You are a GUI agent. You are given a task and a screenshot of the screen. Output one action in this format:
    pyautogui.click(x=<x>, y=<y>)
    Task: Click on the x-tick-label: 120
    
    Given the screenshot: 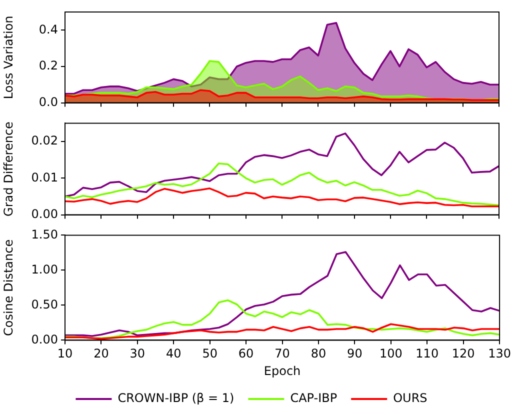 What is the action you would take?
    pyautogui.click(x=463, y=353)
    